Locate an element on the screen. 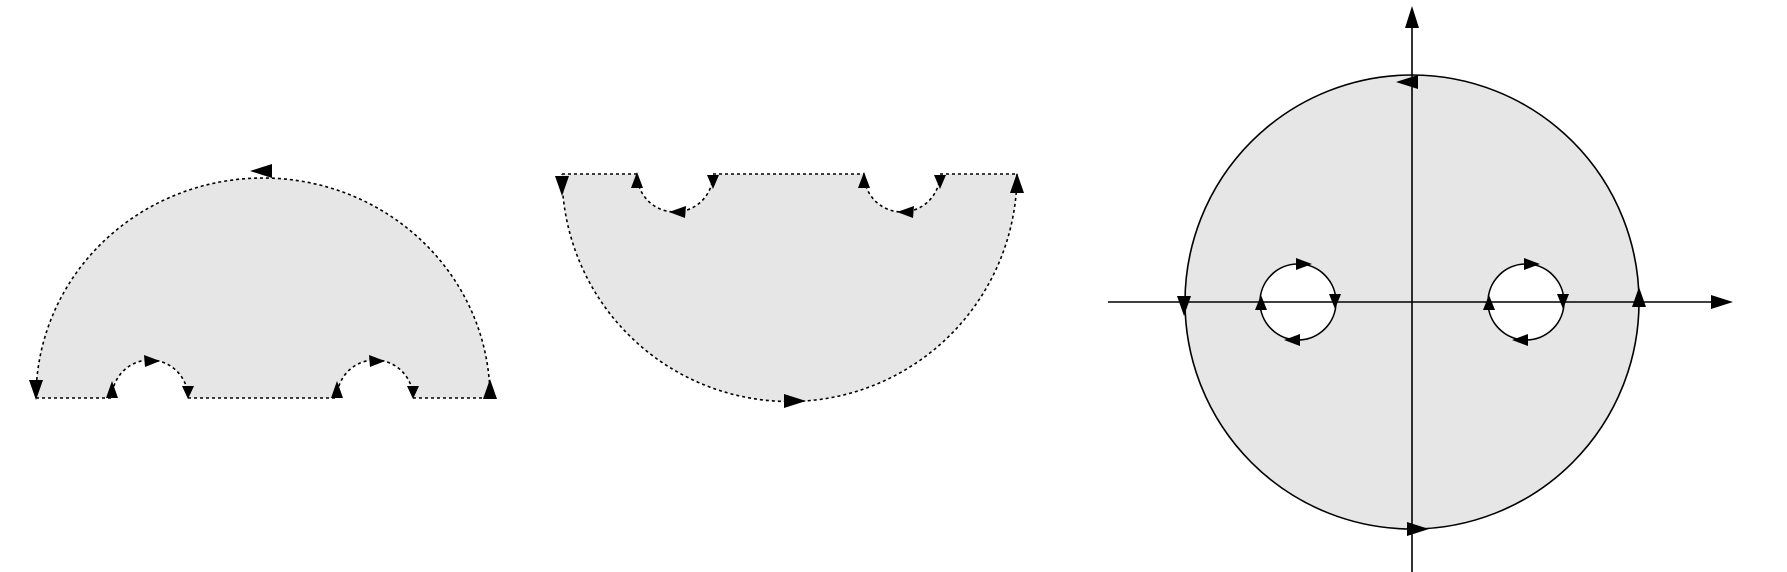 Image resolution: width=1787 pixels, height=572 pixels. lower-half-disk-panel is located at coordinates (789, 290).